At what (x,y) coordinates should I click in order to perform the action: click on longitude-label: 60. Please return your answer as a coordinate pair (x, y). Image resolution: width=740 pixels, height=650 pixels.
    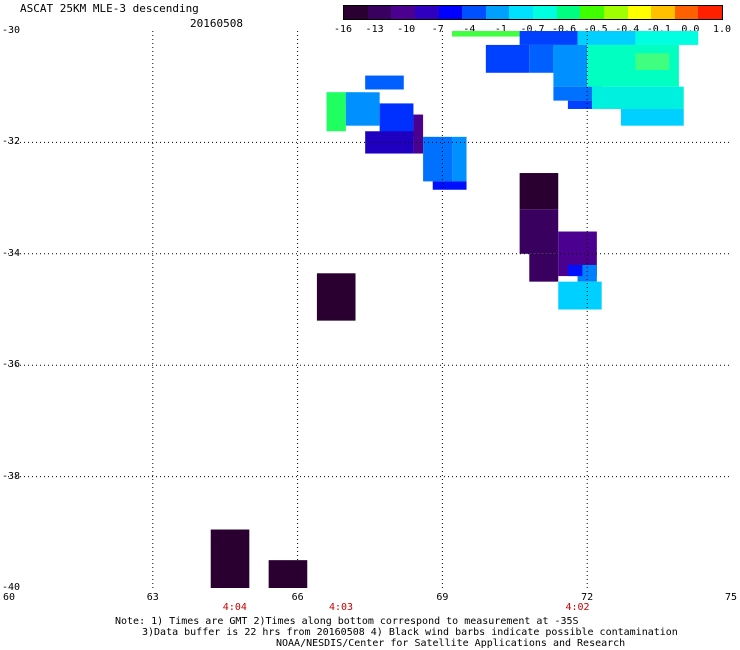
    Looking at the image, I should click on (9, 597).